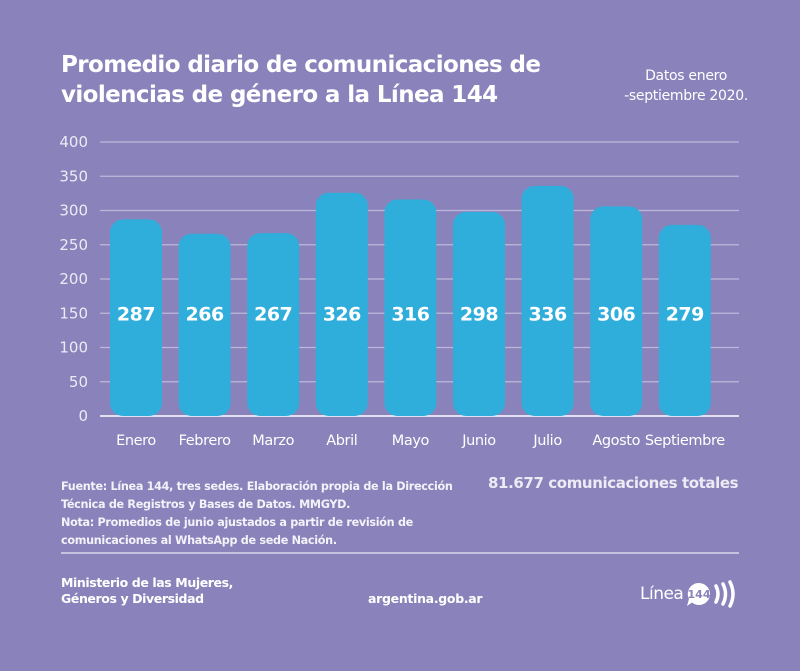 This screenshot has width=800, height=671. I want to click on x-tick-label: Marzo, so click(273, 441).